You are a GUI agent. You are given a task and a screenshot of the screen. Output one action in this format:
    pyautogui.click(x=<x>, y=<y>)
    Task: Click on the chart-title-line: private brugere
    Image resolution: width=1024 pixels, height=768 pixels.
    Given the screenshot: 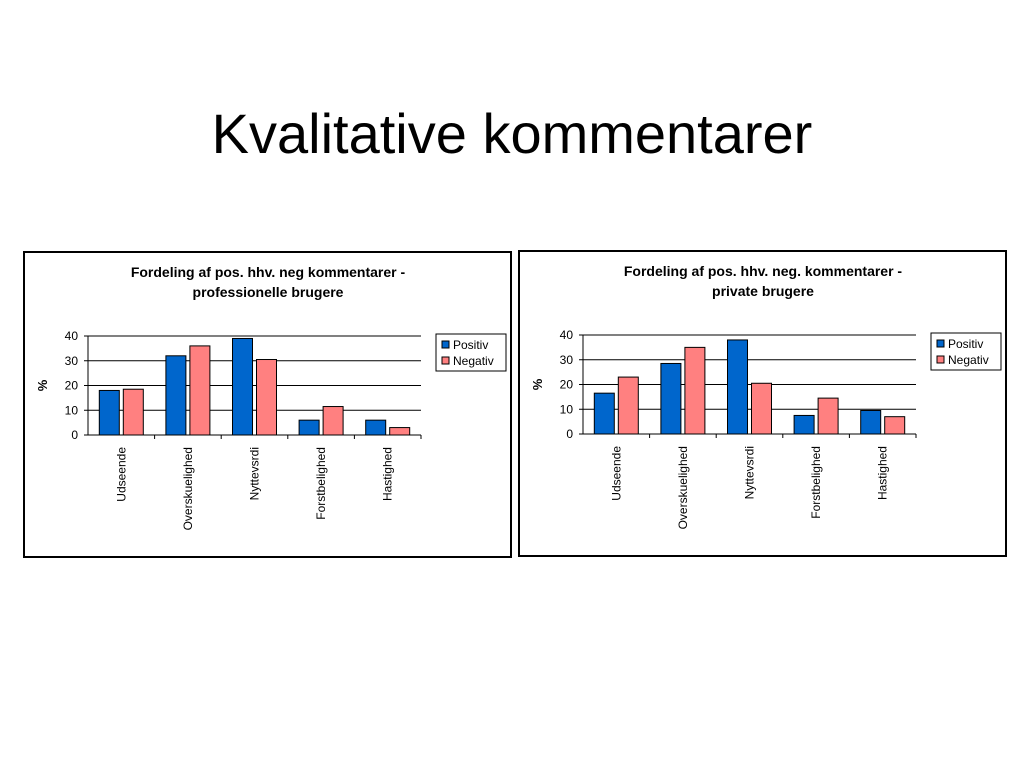 What is the action you would take?
    pyautogui.click(x=763, y=291)
    